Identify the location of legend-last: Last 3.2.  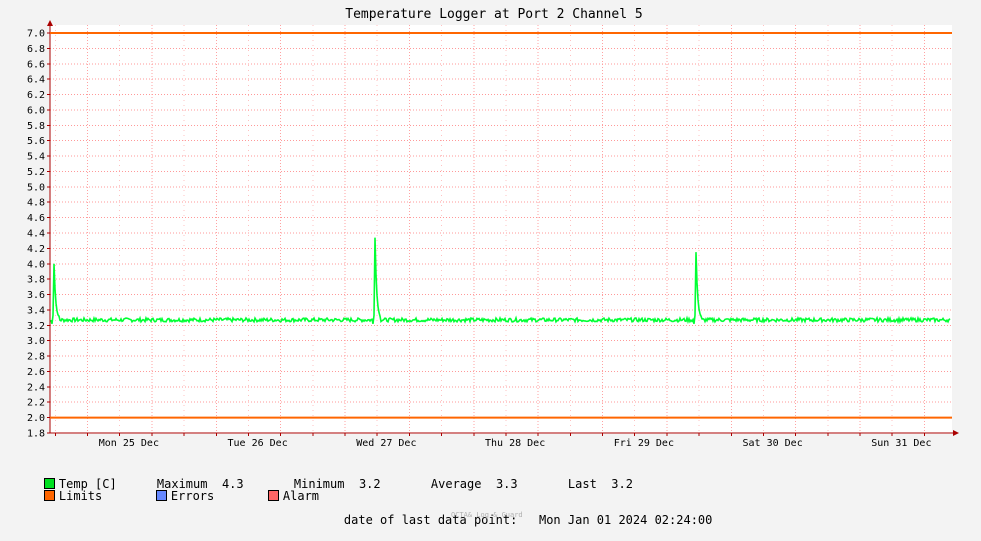
(586, 484).